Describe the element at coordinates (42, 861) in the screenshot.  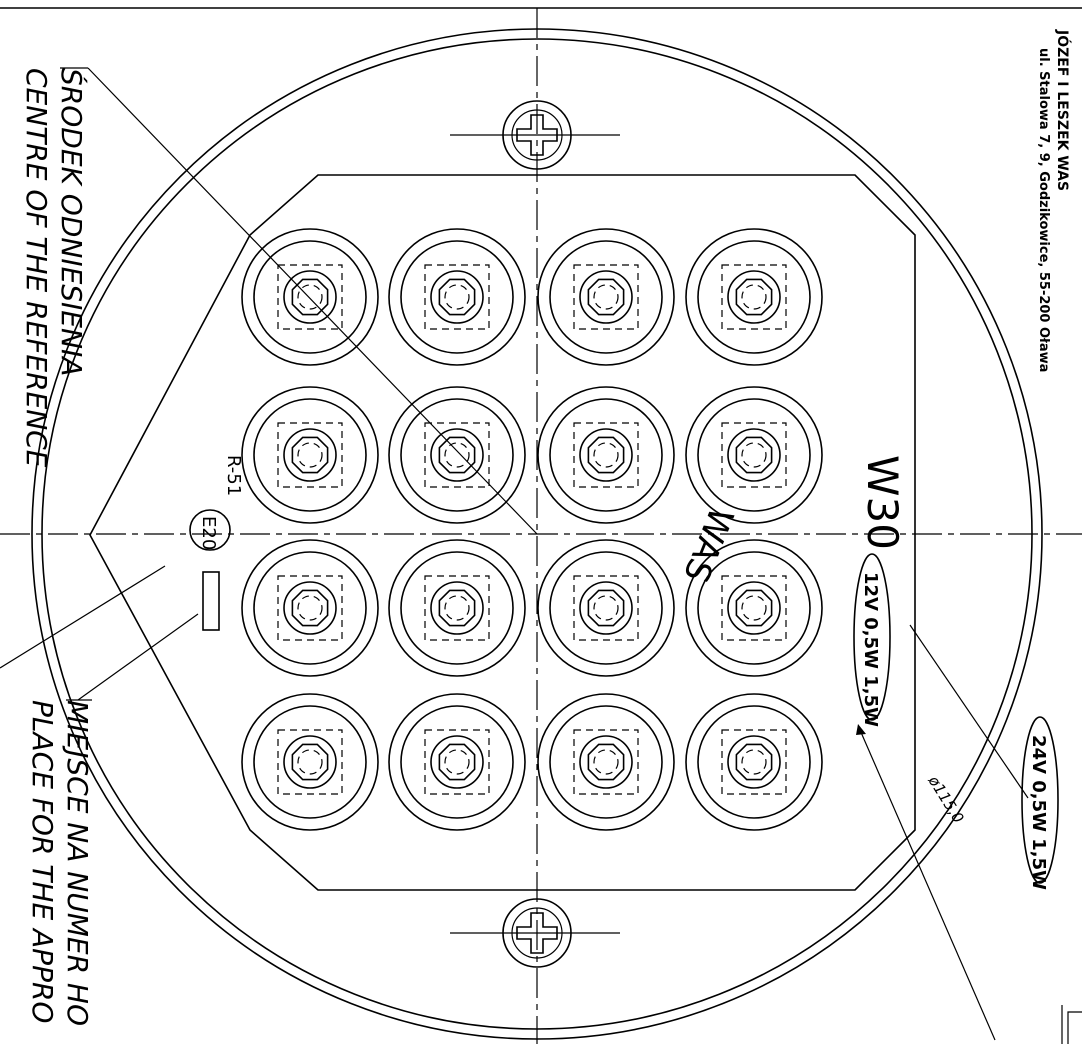
I see `approval-label-en: PLACE FOR THE APPRO` at that location.